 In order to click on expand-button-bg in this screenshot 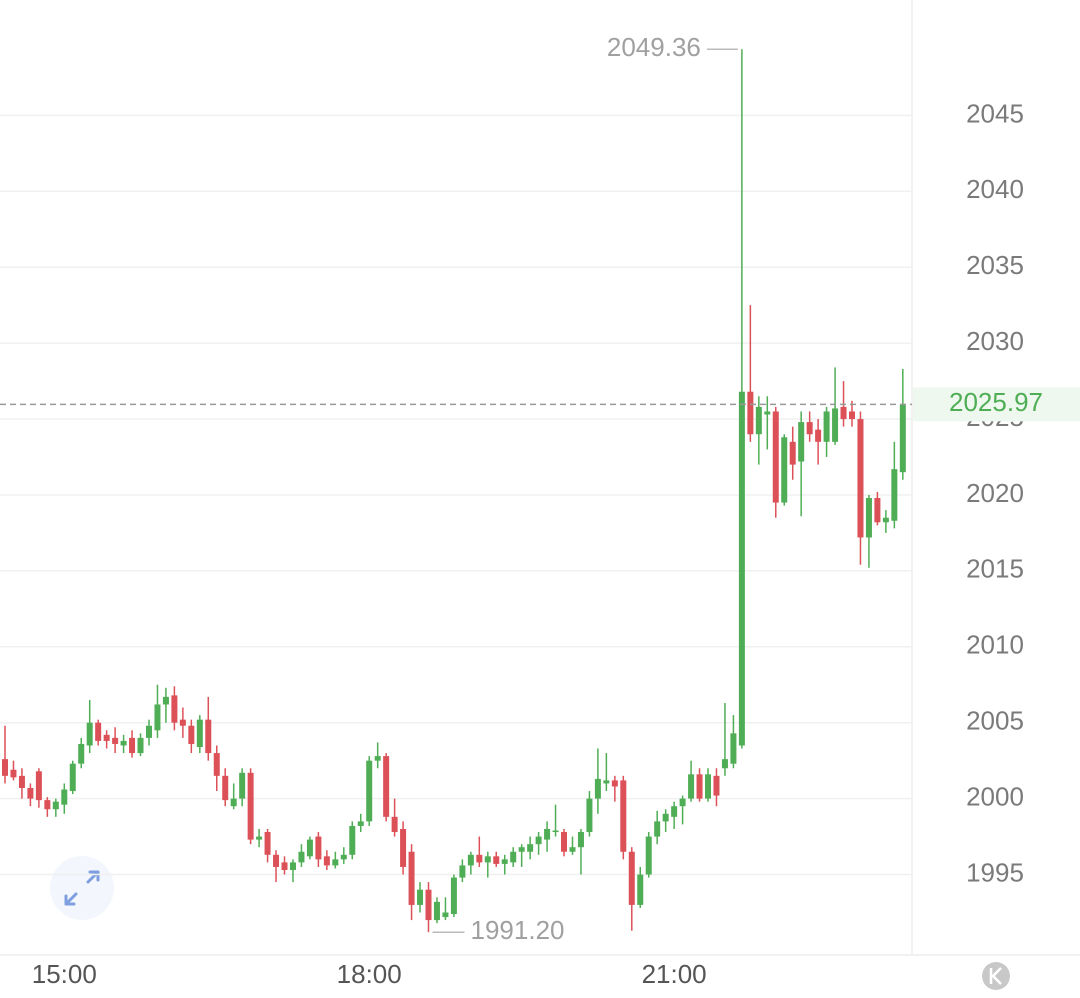, I will do `click(82, 888)`.